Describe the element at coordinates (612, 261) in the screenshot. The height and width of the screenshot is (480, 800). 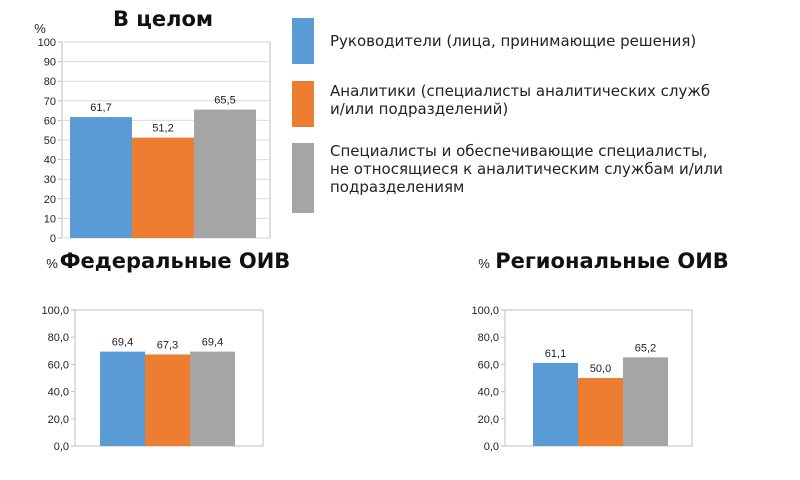
I see `chart-title: Региональные ОИВ` at that location.